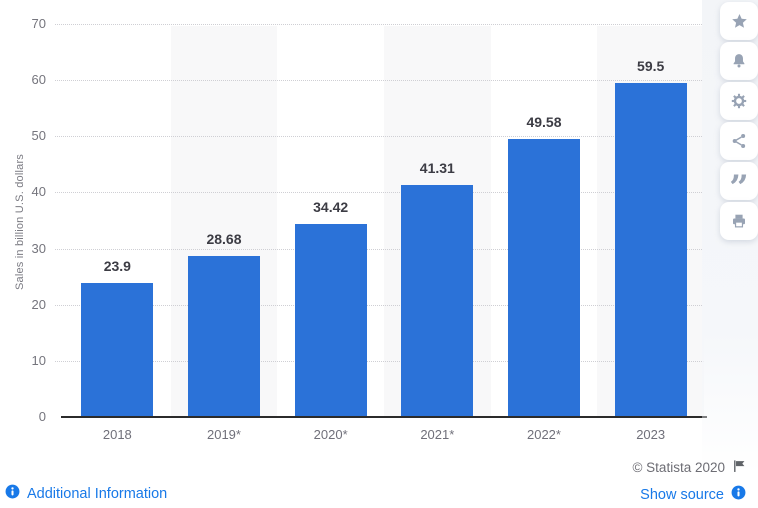  I want to click on value-label-2020: 34.42, so click(331, 206).